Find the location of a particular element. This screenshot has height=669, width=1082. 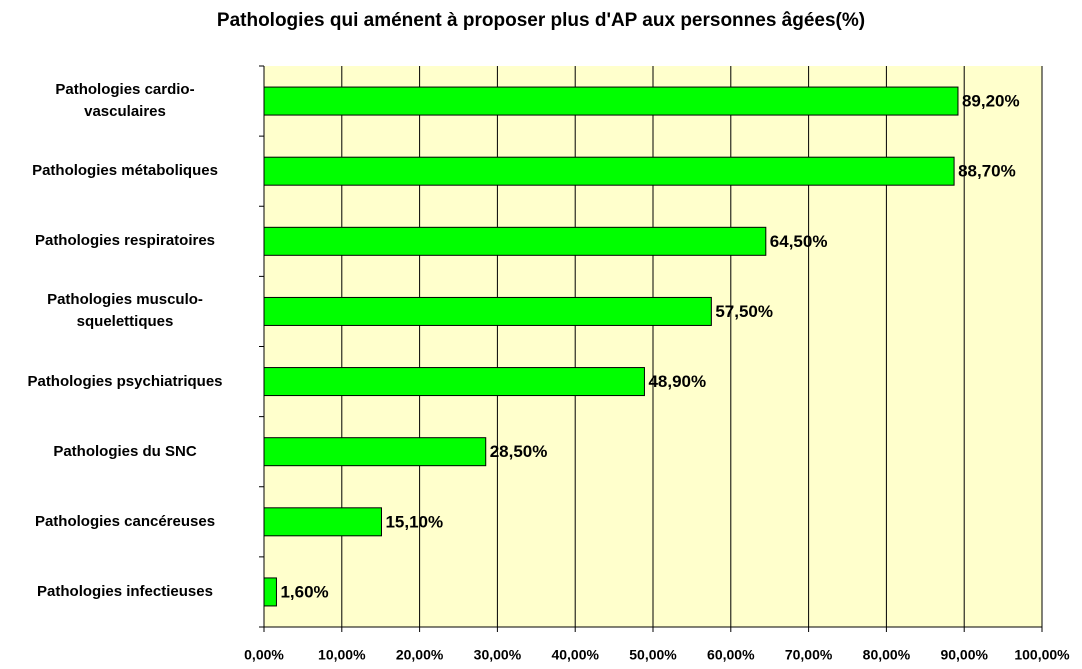

value-label: 88,70% is located at coordinates (987, 171).